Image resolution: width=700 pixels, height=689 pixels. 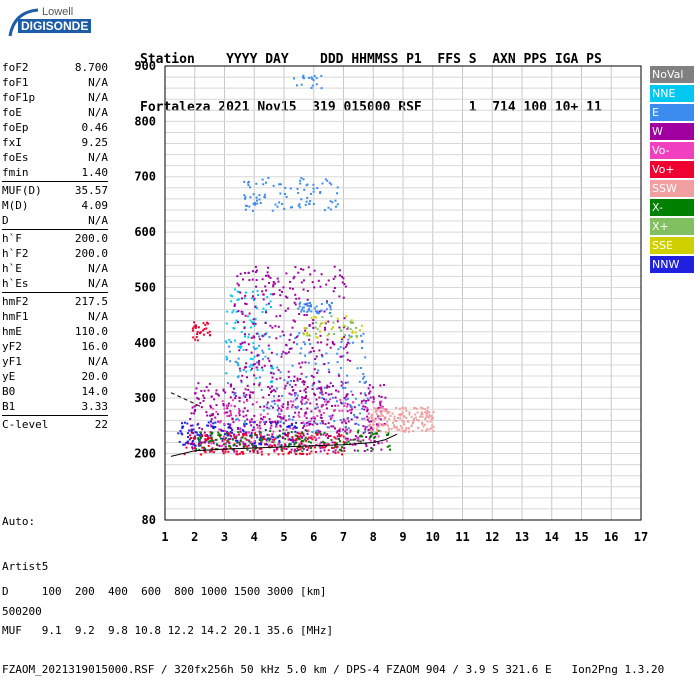 I want to click on param-value: 14.0, so click(x=95, y=391).